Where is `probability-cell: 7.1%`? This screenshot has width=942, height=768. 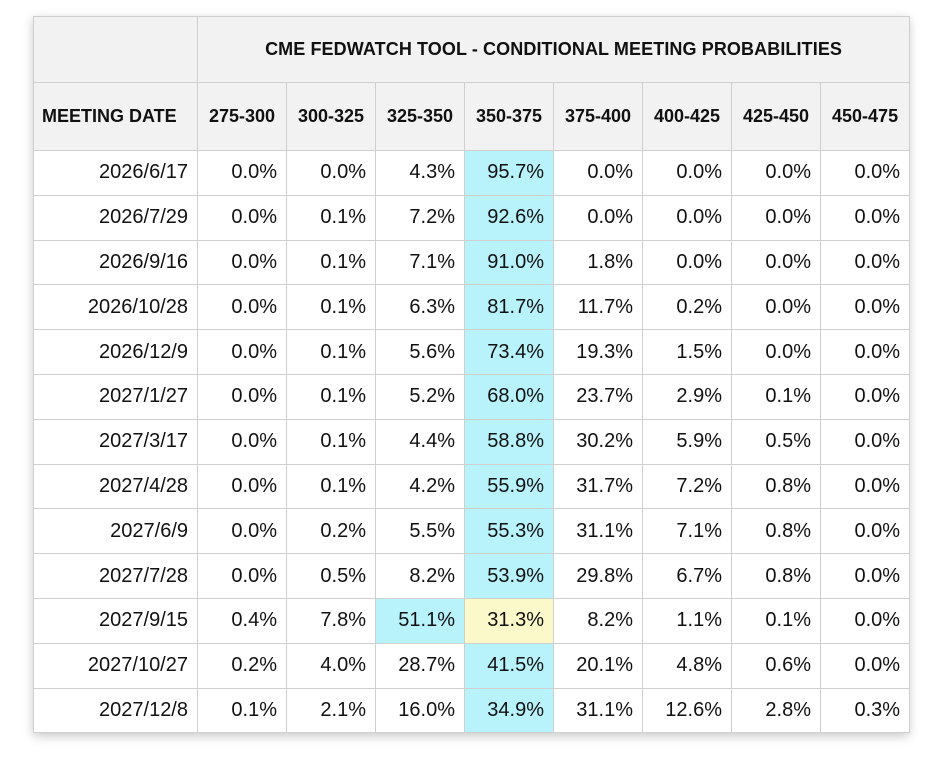 probability-cell: 7.1% is located at coordinates (687, 531).